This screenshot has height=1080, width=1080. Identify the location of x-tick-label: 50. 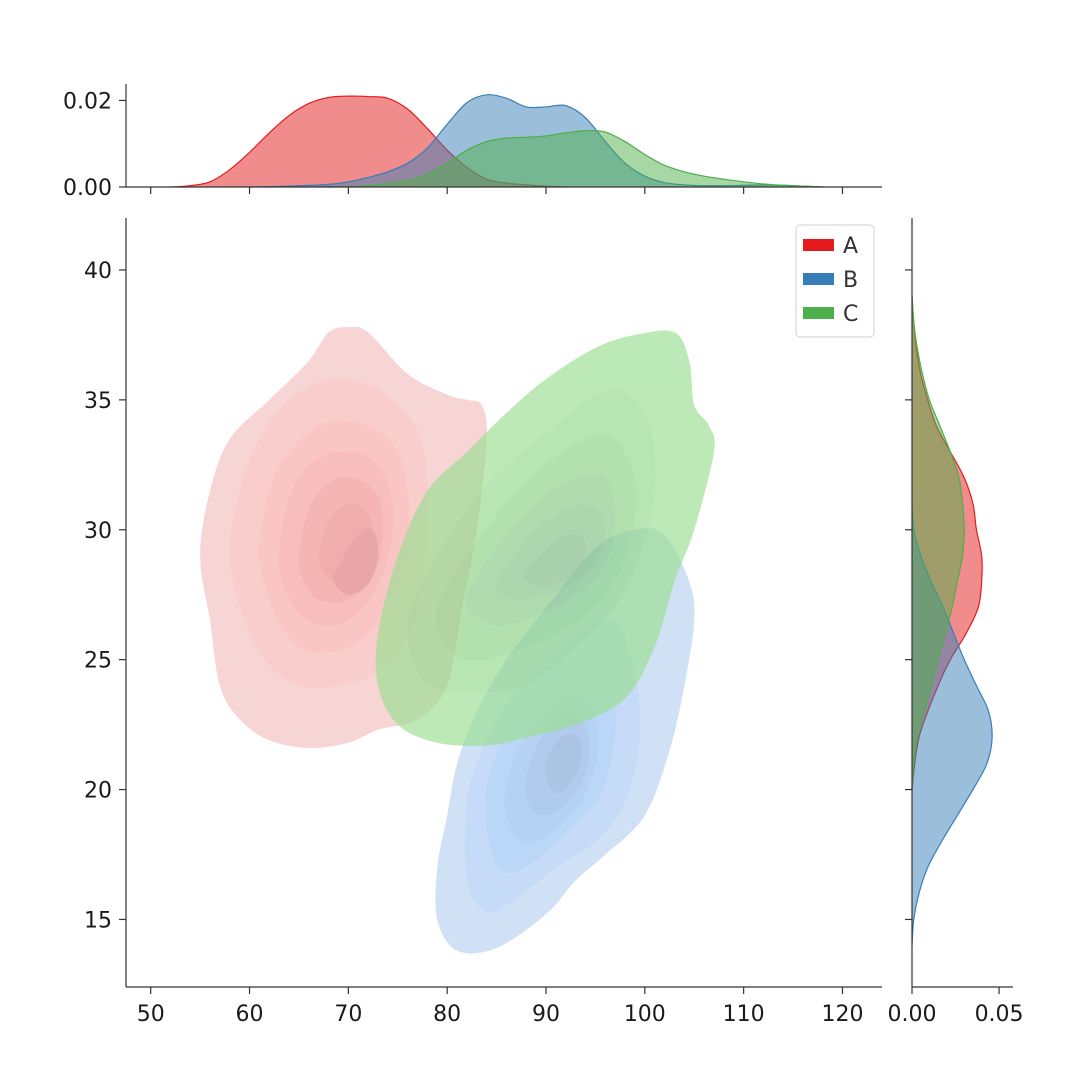
(151, 1014).